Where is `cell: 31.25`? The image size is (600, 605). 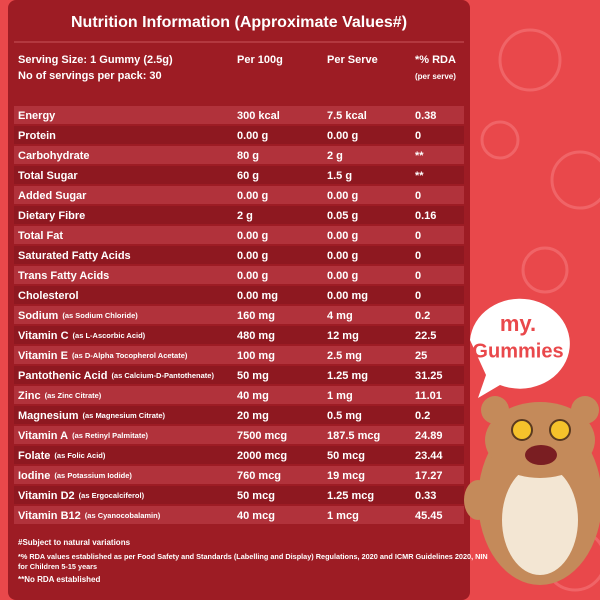 cell: 31.25 is located at coordinates (429, 376).